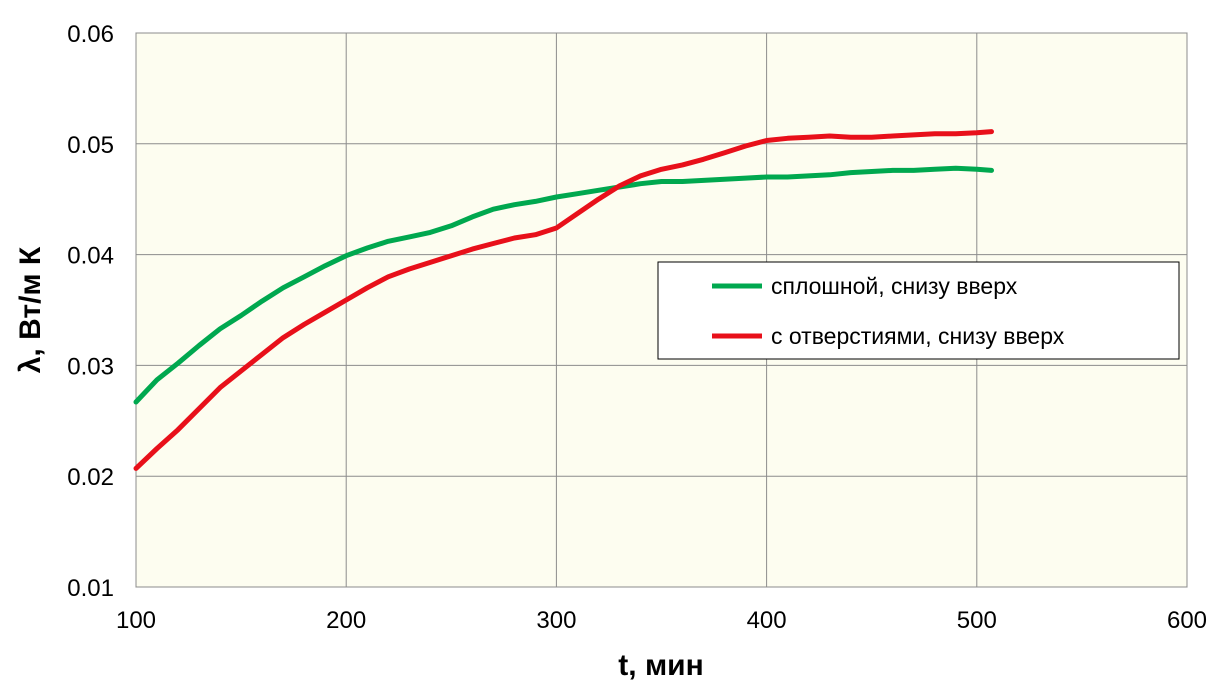  I want to click on x-tick-label: 600, so click(1187, 620).